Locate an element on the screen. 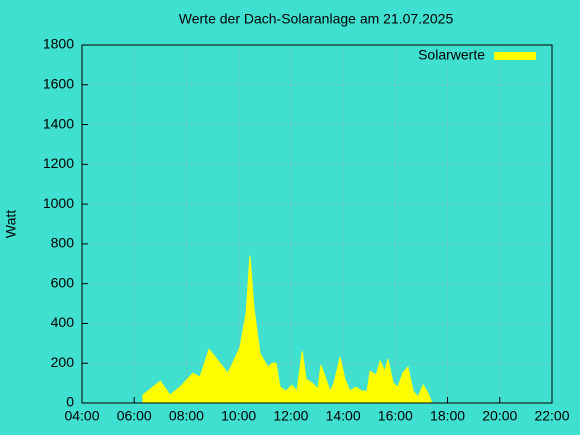  x-tick-label: 22:00 is located at coordinates (551, 416).